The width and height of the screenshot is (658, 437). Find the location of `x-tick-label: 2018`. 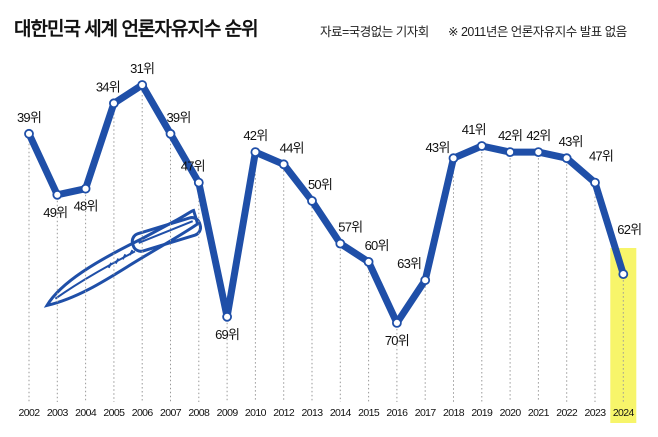

x-tick-label: 2018 is located at coordinates (454, 413).